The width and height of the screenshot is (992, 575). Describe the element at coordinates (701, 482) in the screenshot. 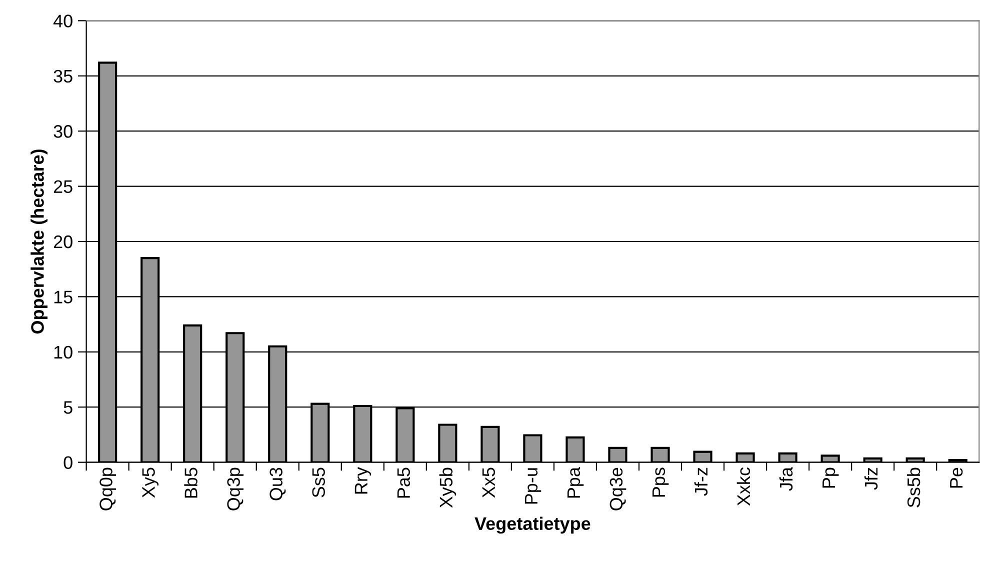

I see `x-tick-label: Jf-z` at that location.